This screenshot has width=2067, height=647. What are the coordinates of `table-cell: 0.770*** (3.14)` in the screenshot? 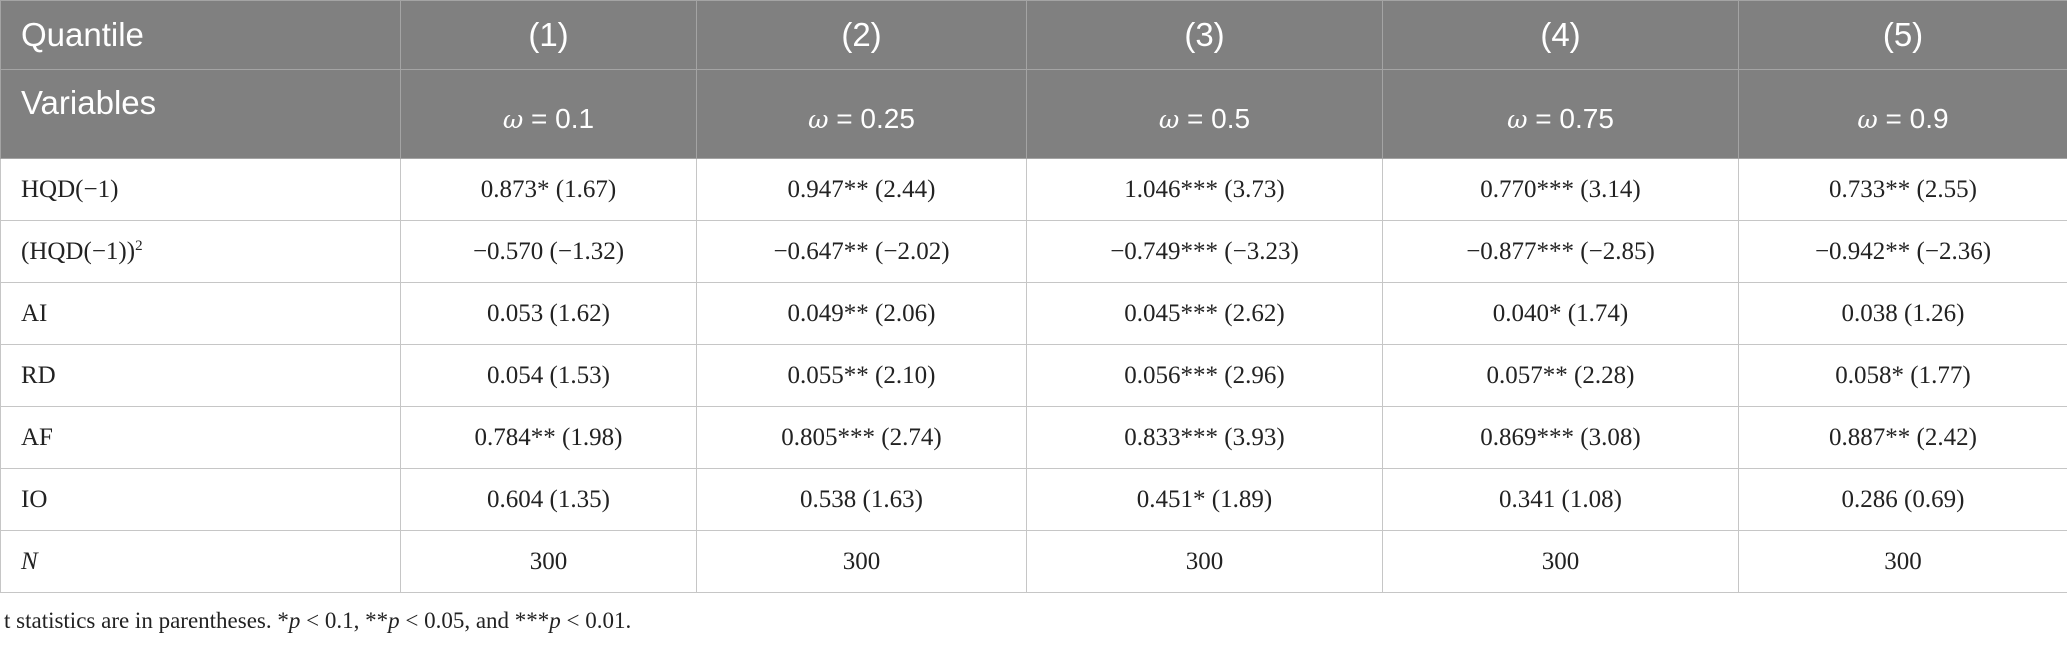 It's located at (1560, 189).